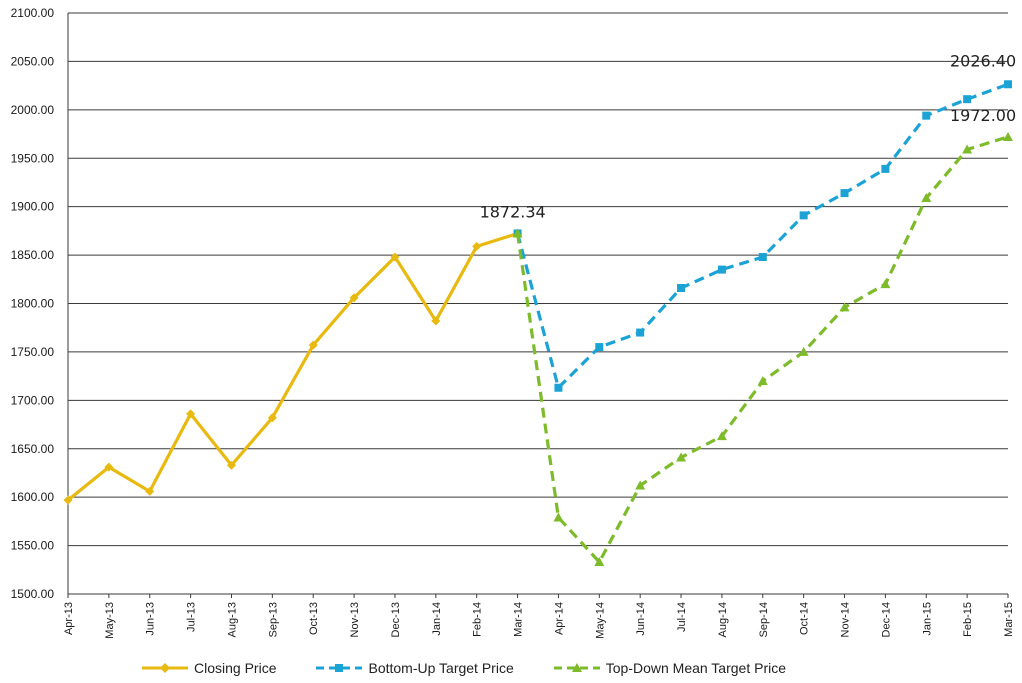 This screenshot has width=1022, height=683. Describe the element at coordinates (33, 207) in the screenshot. I see `y-tick-label: 1900.00` at that location.